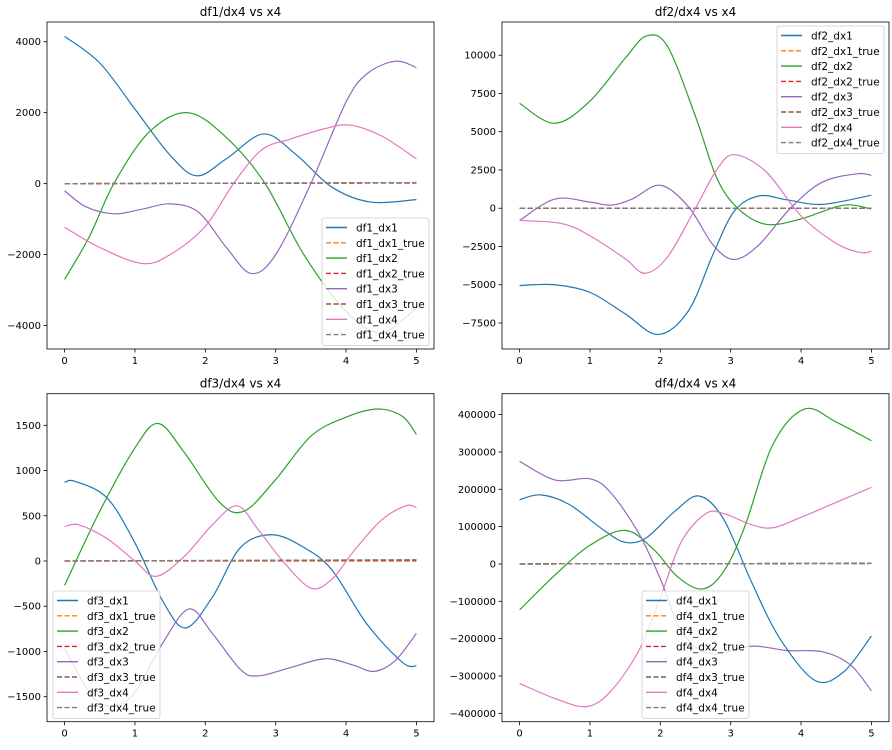  I want to click on legend-label: df4_dx4, so click(697, 693).